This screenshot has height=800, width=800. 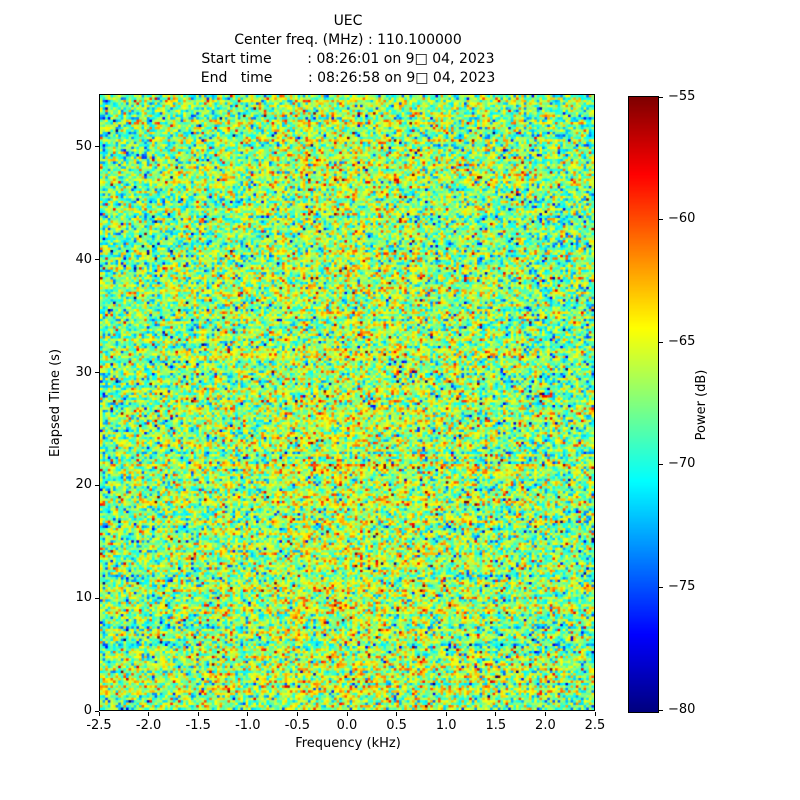 I want to click on colorbar-tick-label: −80, so click(x=682, y=709).